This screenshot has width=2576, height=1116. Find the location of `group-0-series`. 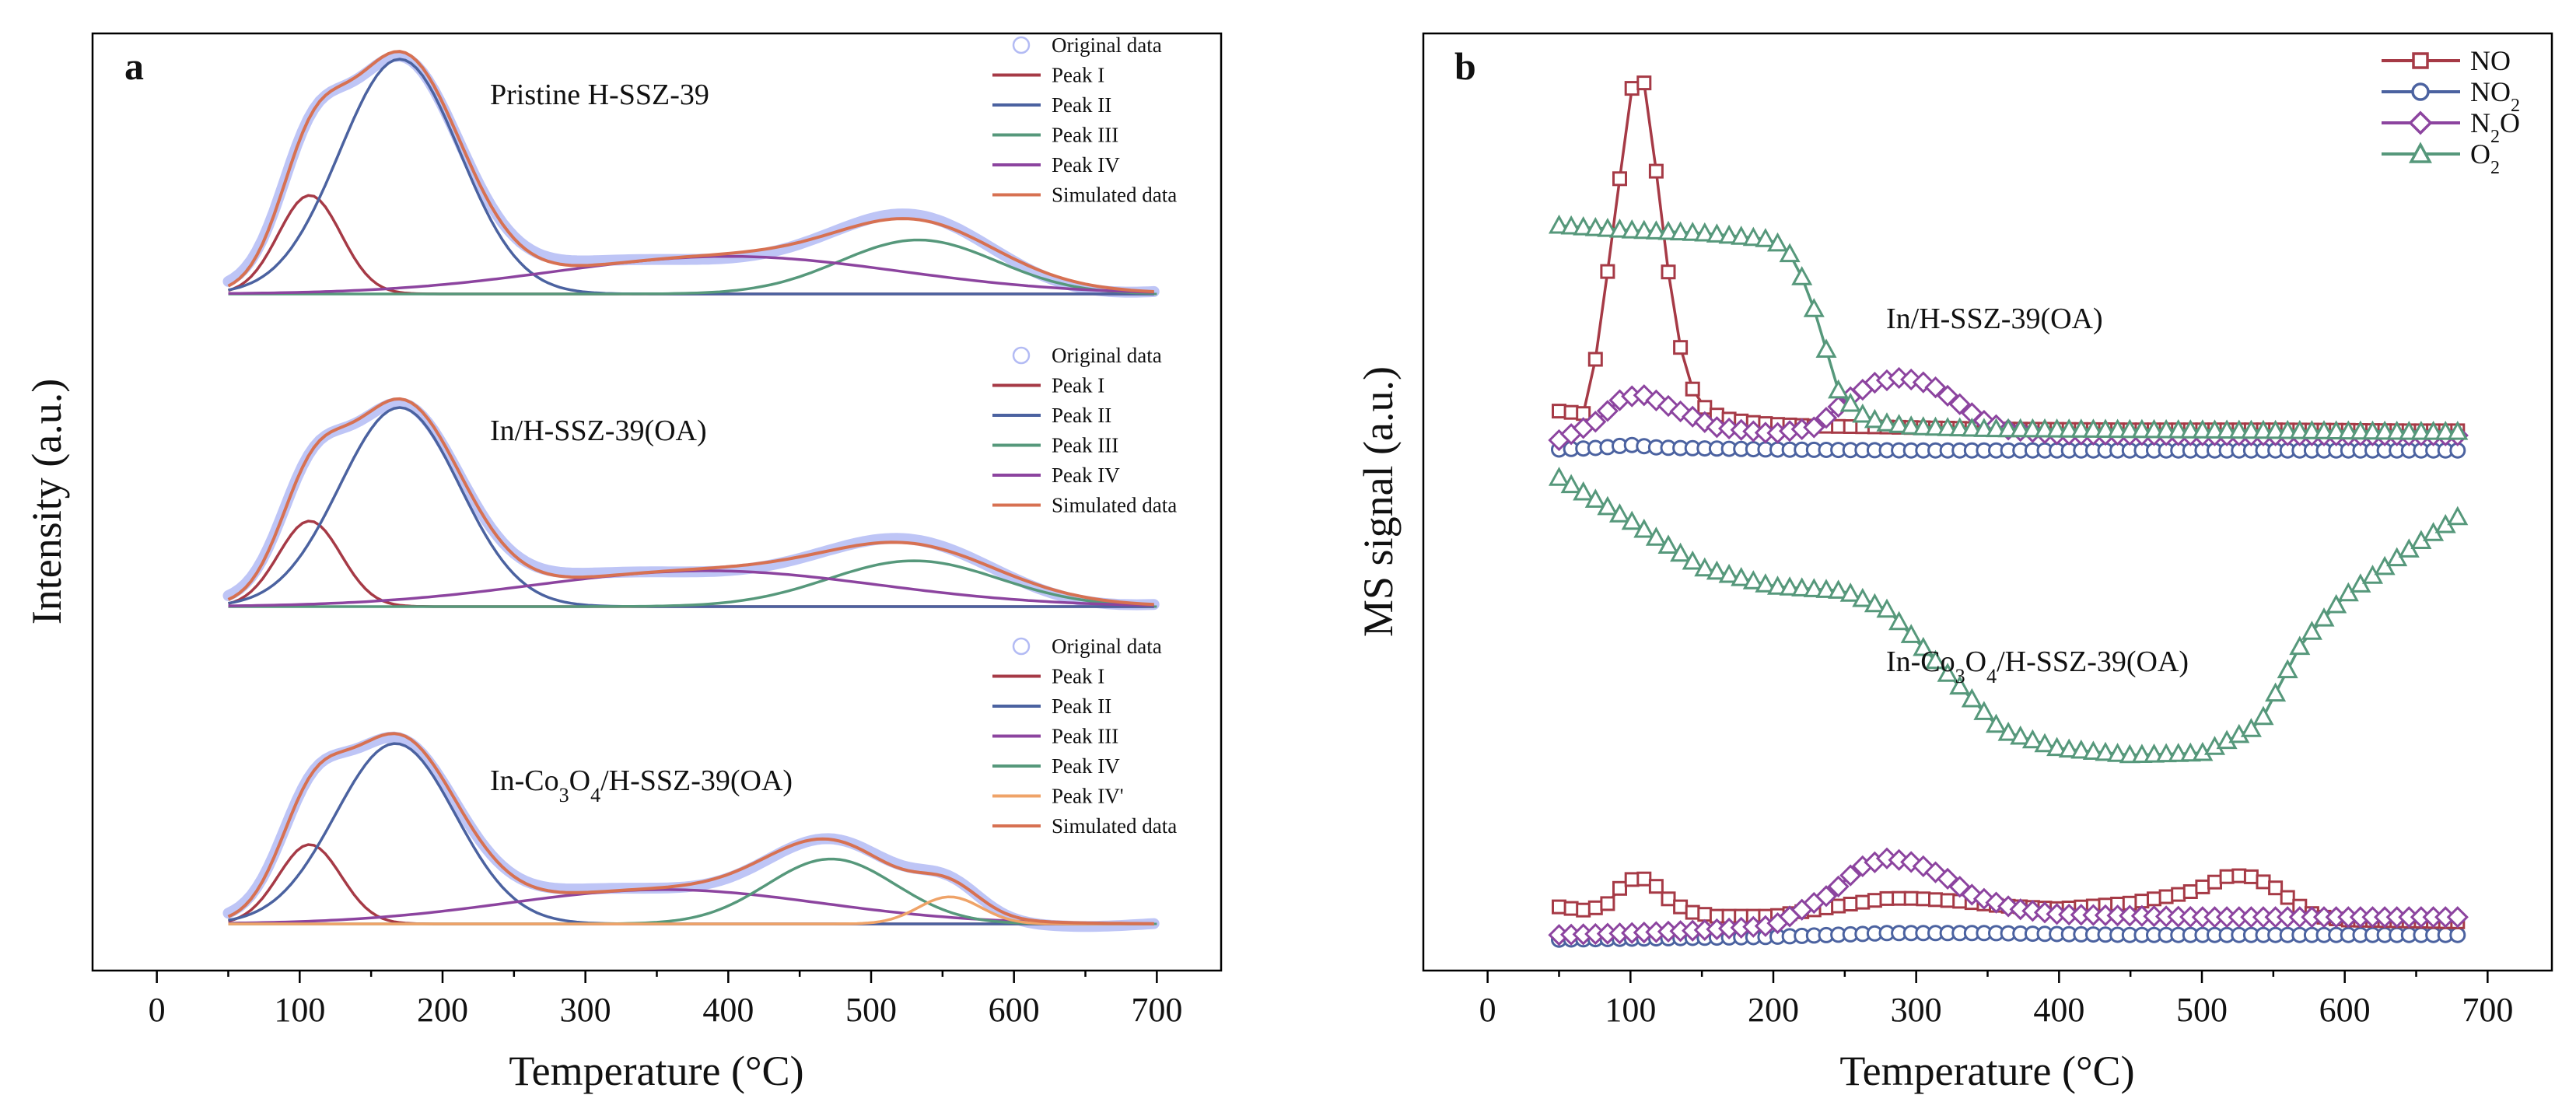

group-0-series is located at coordinates (2009, 267).